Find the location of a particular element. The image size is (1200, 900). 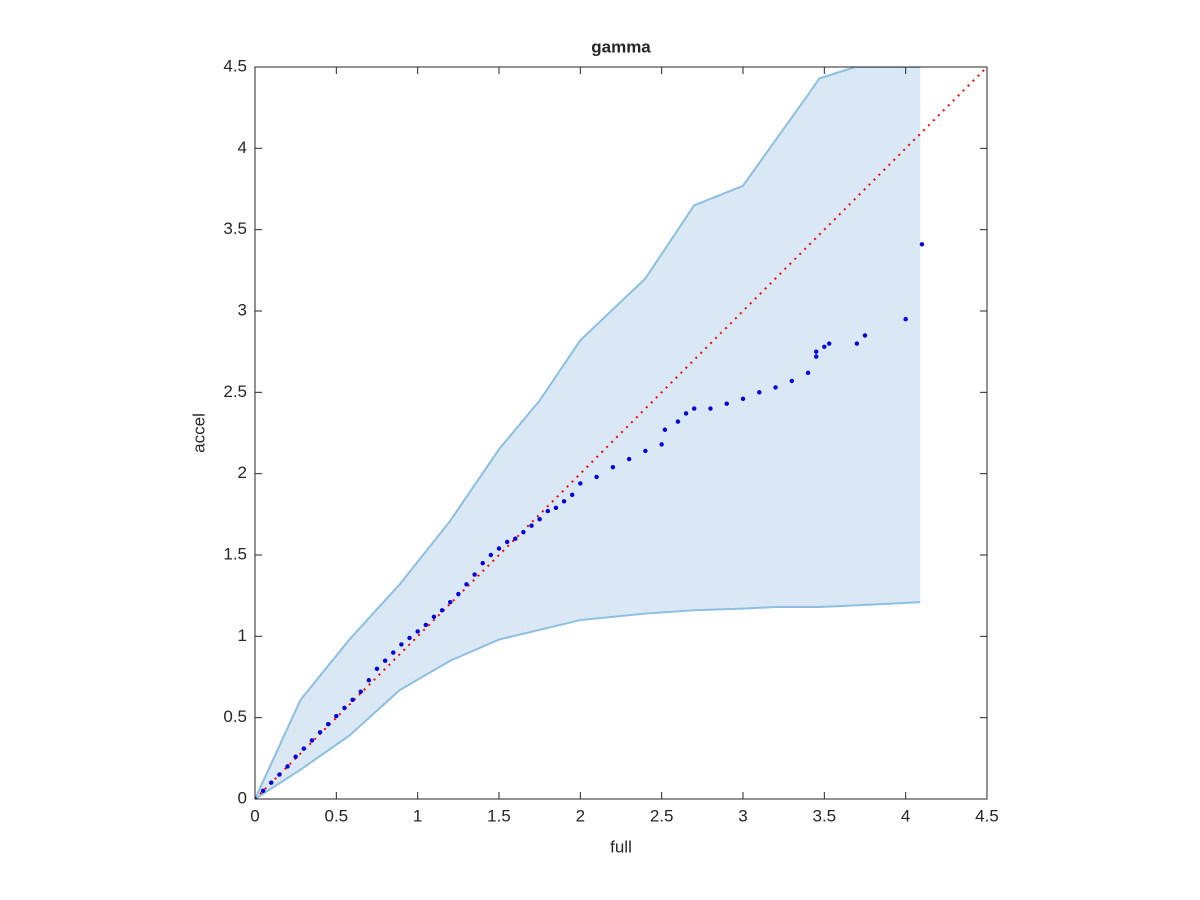

x-axis-label: full is located at coordinates (621, 846).